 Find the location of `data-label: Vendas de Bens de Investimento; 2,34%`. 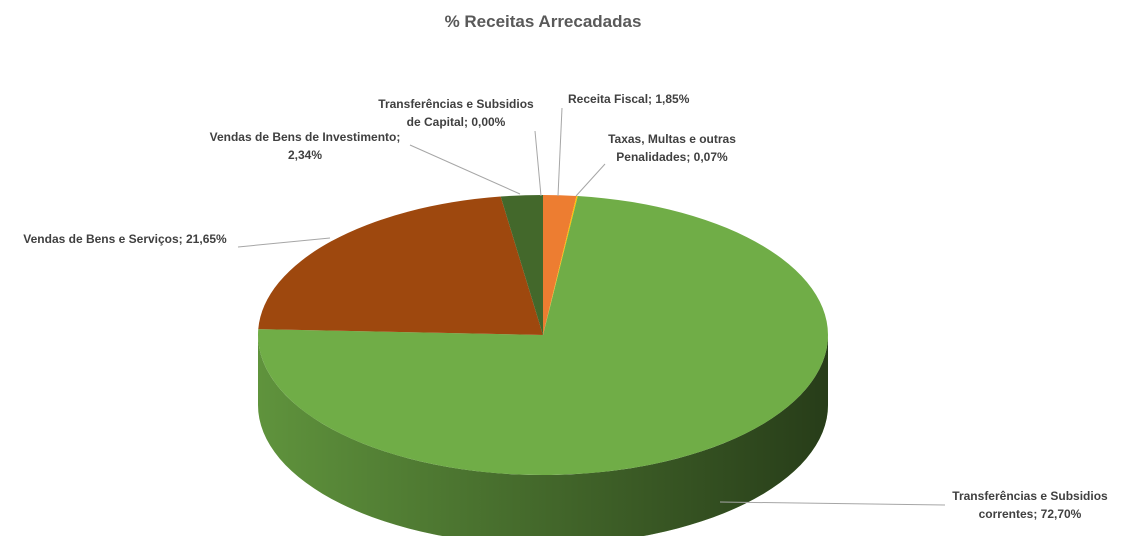

data-label: Vendas de Bens de Investimento; 2,34% is located at coordinates (305, 146).